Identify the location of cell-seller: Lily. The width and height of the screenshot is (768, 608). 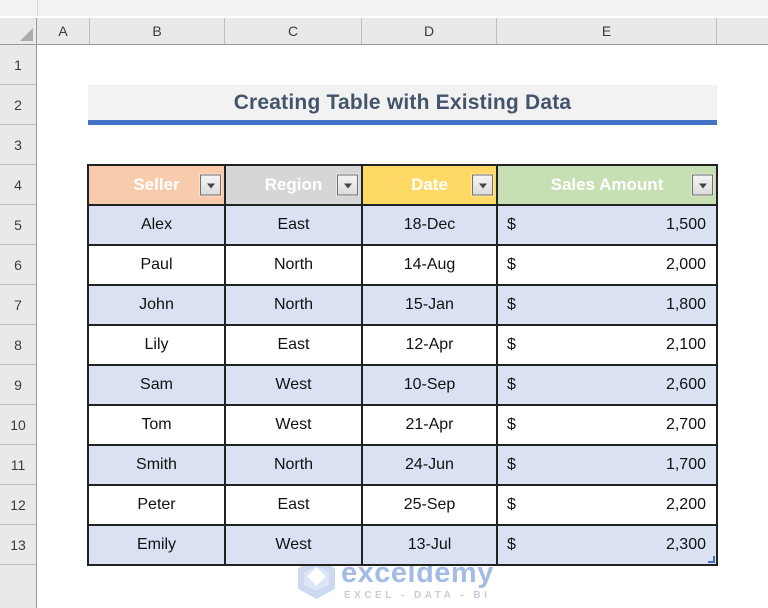
(156, 345).